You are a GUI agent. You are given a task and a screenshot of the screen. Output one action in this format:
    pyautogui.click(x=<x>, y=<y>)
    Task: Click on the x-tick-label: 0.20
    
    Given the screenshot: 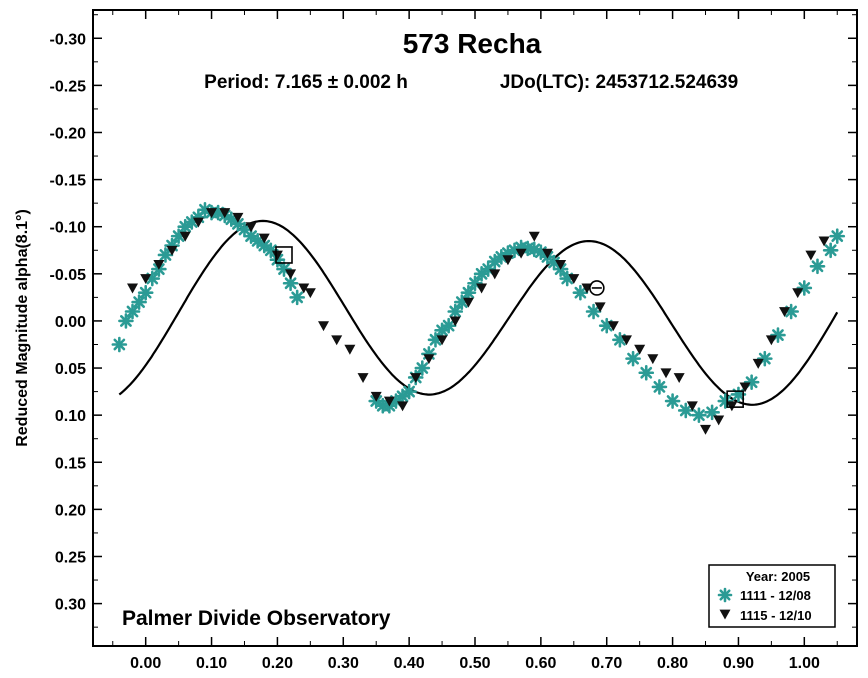 What is the action you would take?
    pyautogui.click(x=277, y=663)
    